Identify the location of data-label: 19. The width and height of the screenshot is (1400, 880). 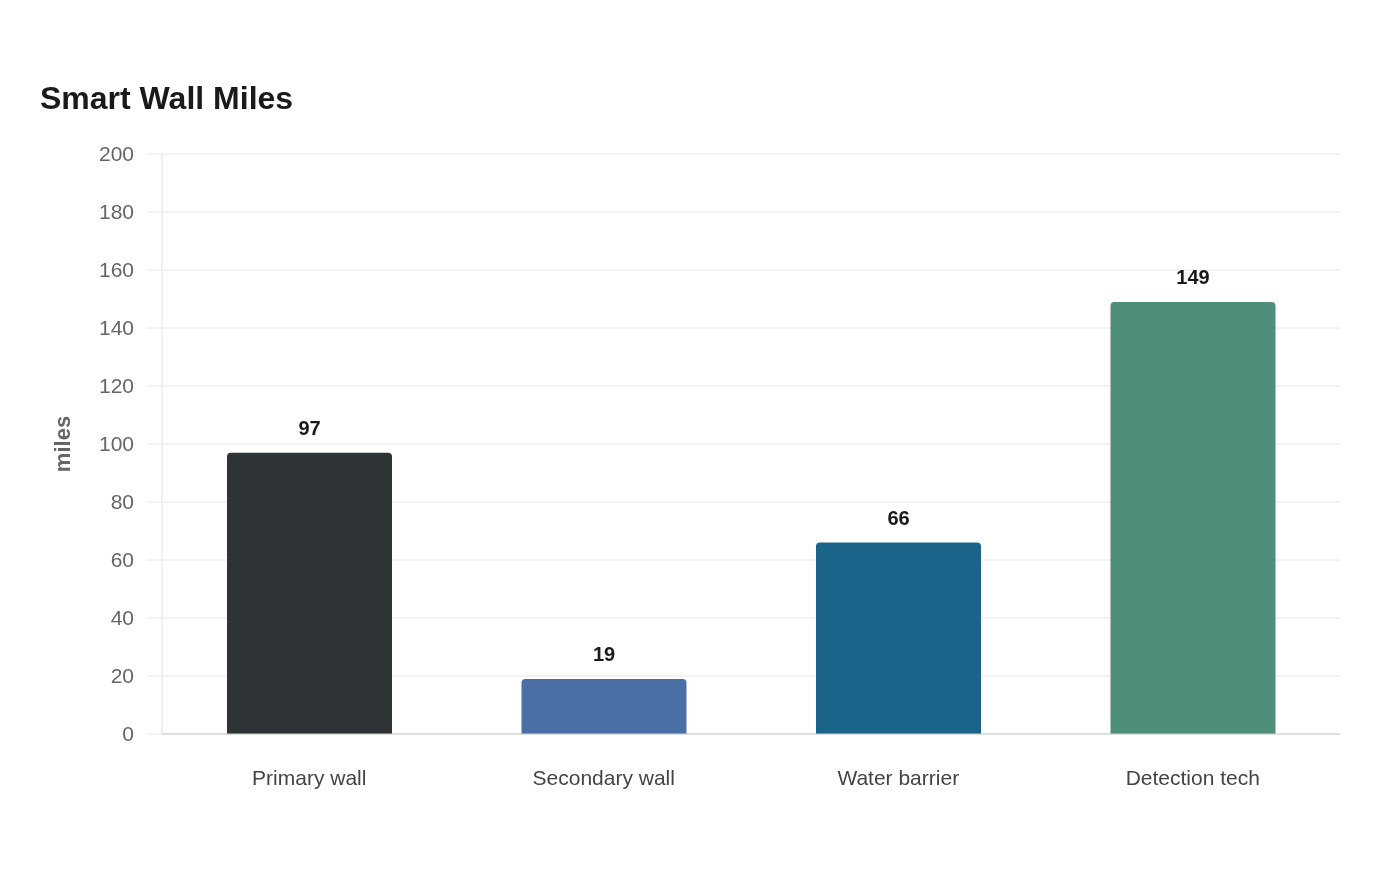
(604, 653).